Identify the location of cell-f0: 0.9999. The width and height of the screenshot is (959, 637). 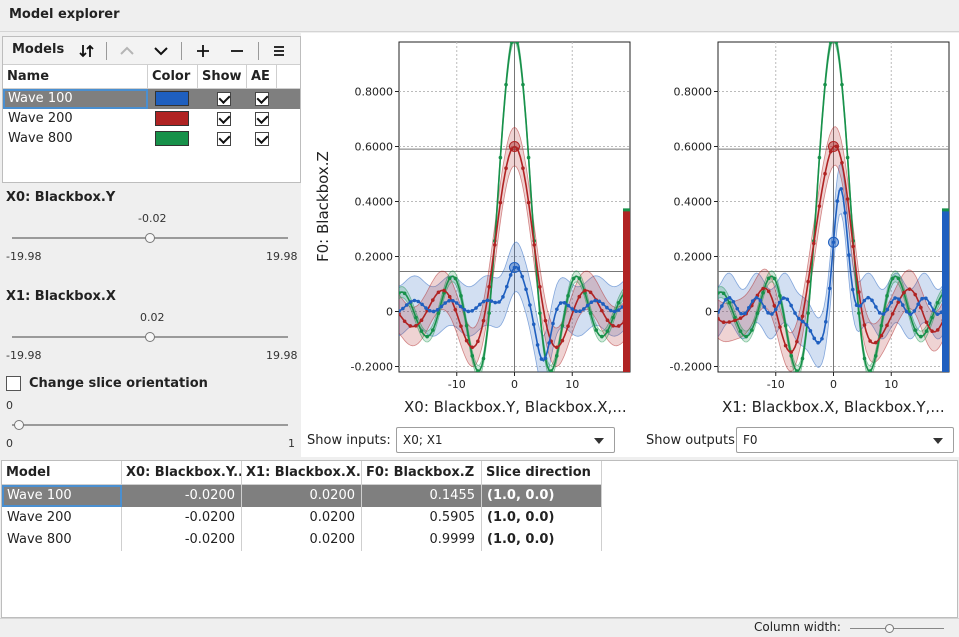
(422, 540).